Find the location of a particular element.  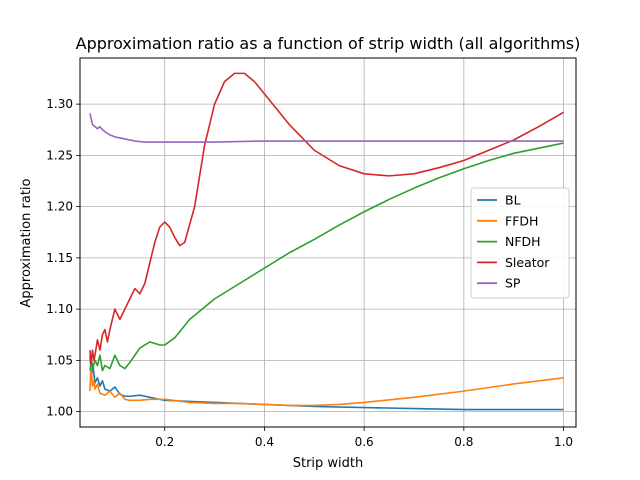

series-line-bl is located at coordinates (326, 383).